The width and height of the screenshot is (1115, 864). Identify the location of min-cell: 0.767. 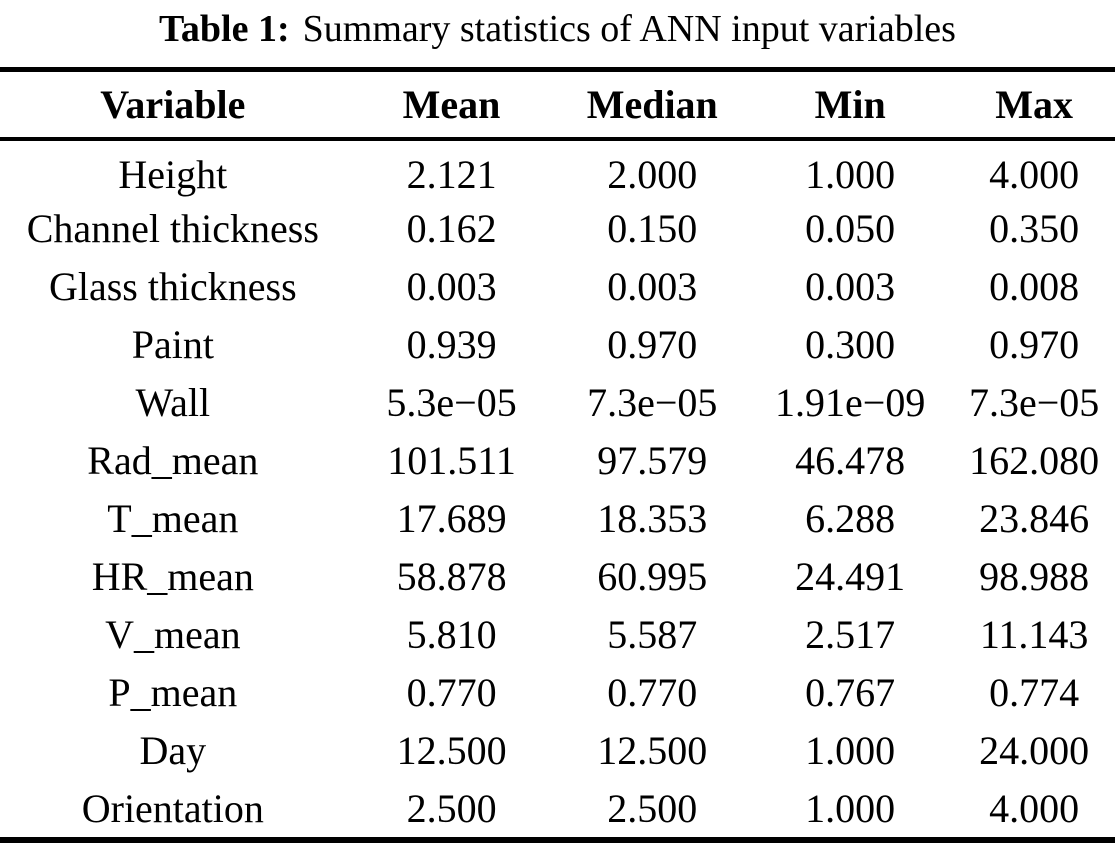
(850, 692).